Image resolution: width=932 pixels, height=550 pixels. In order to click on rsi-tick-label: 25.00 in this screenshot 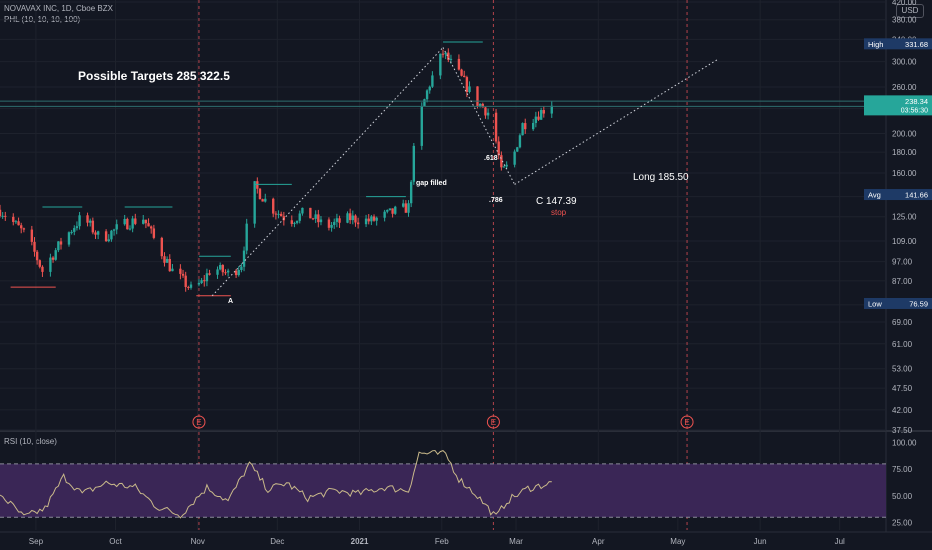, I will do `click(902, 523)`.